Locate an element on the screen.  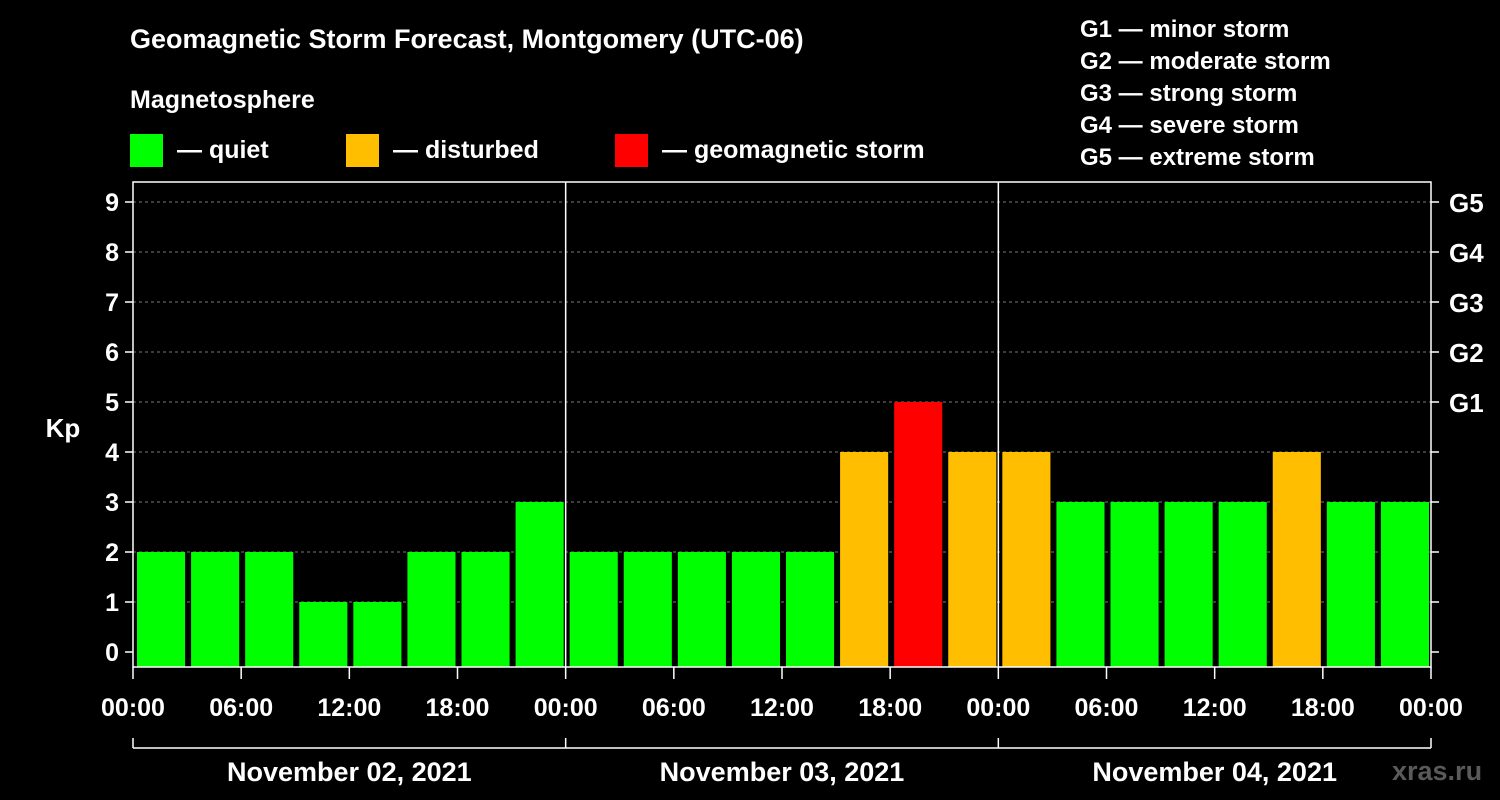
x-tick-label-2: 12:00 is located at coordinates (349, 708).